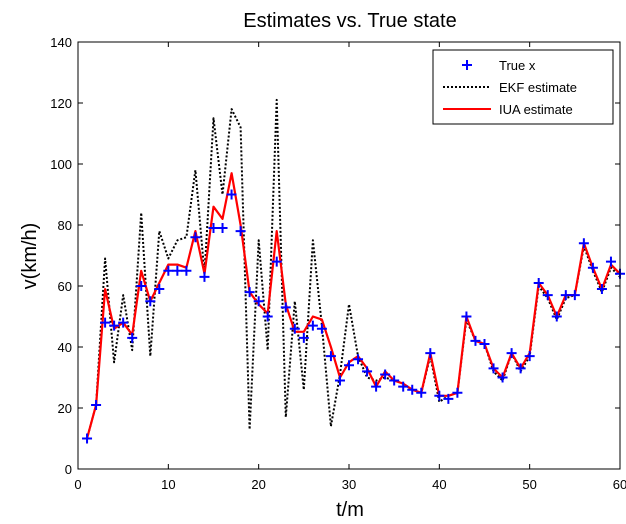 The width and height of the screenshot is (626, 524). Describe the element at coordinates (619, 484) in the screenshot. I see `x-tick-label-6: 60` at that location.